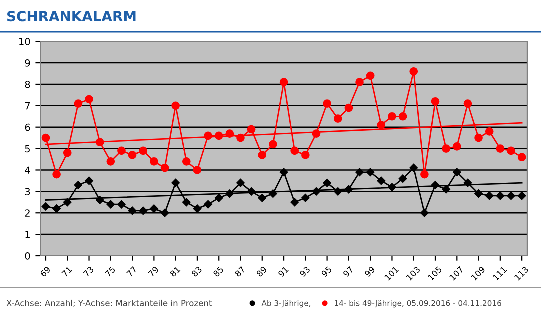 The image size is (541, 320). I want to click on text: X-Achse: Anzahl; Y-Achse: Marktanteile in Prozent, so click(109, 304).